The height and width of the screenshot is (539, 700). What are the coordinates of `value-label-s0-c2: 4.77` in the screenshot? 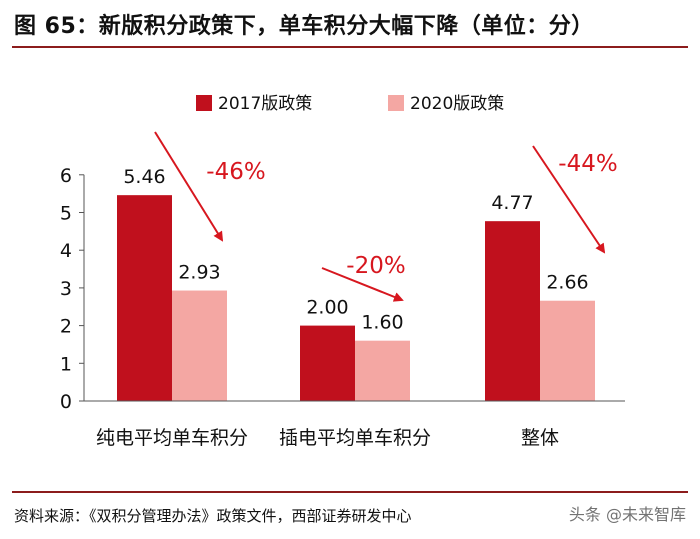 It's located at (512, 203).